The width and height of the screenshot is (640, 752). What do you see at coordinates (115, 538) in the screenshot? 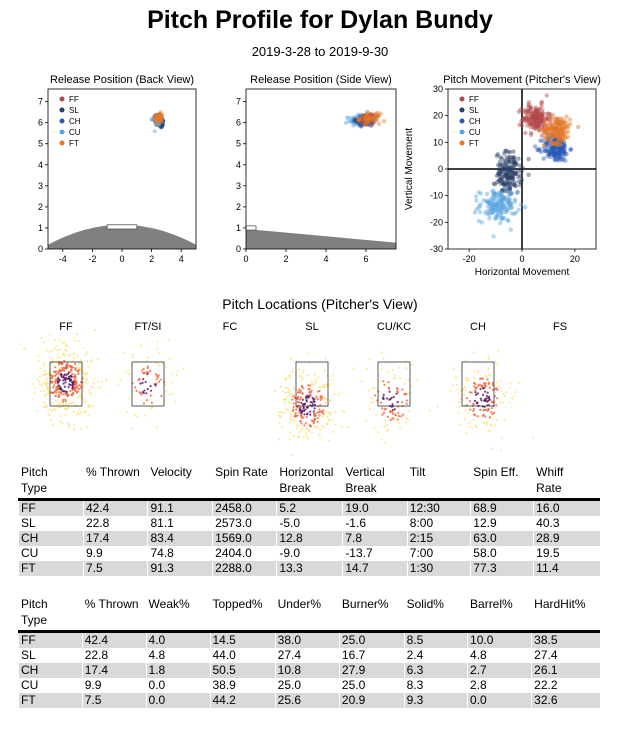
I see `table-cell: 17.4` at bounding box center [115, 538].